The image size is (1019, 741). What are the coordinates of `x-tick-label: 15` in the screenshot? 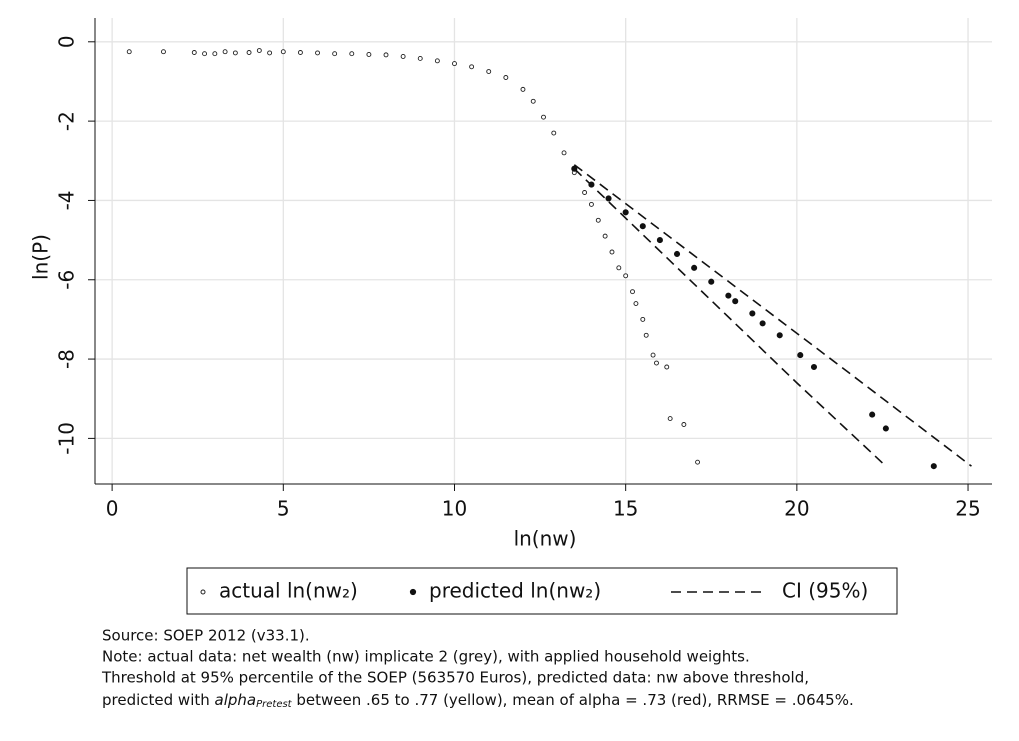 It's located at (625, 509).